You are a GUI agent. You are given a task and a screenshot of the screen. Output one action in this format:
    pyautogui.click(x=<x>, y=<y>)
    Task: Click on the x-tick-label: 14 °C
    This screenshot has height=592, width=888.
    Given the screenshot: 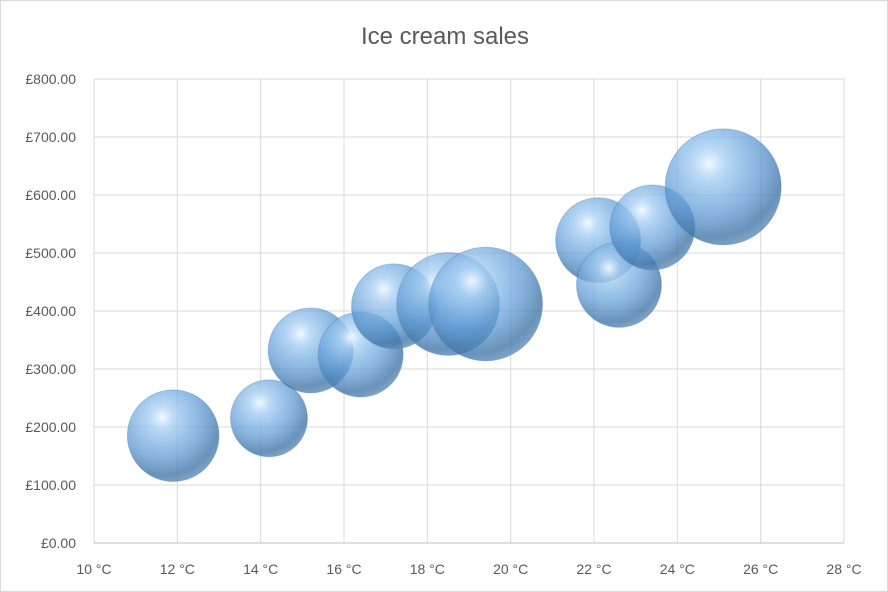 What is the action you would take?
    pyautogui.click(x=260, y=569)
    